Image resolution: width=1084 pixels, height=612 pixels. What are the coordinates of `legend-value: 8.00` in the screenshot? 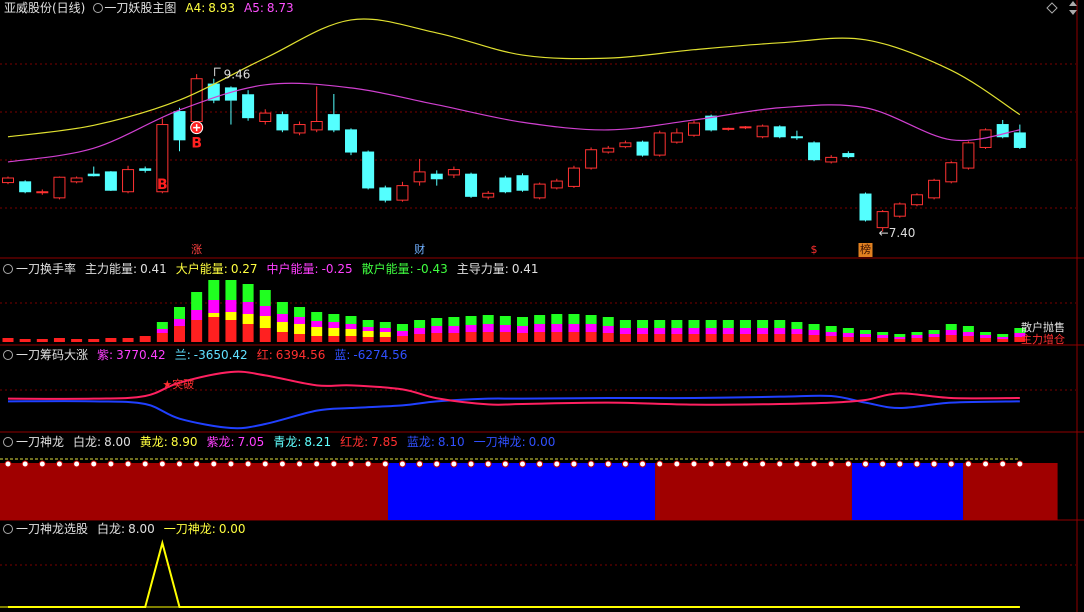 It's located at (117, 442).